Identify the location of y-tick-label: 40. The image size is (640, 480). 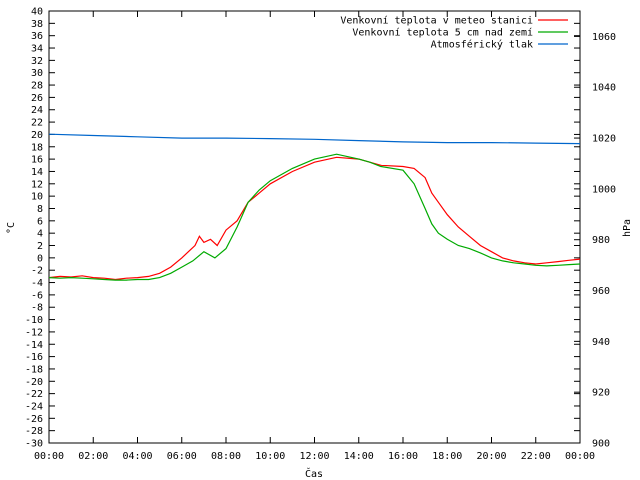
(37, 12).